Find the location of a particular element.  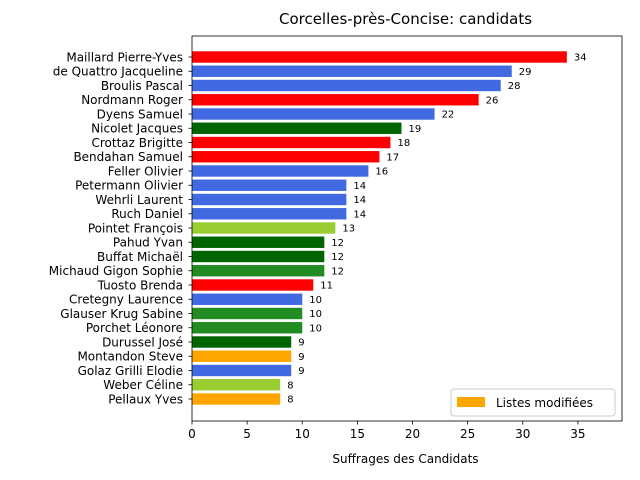

y-tick-label: Pellaux Yves is located at coordinates (145, 399).